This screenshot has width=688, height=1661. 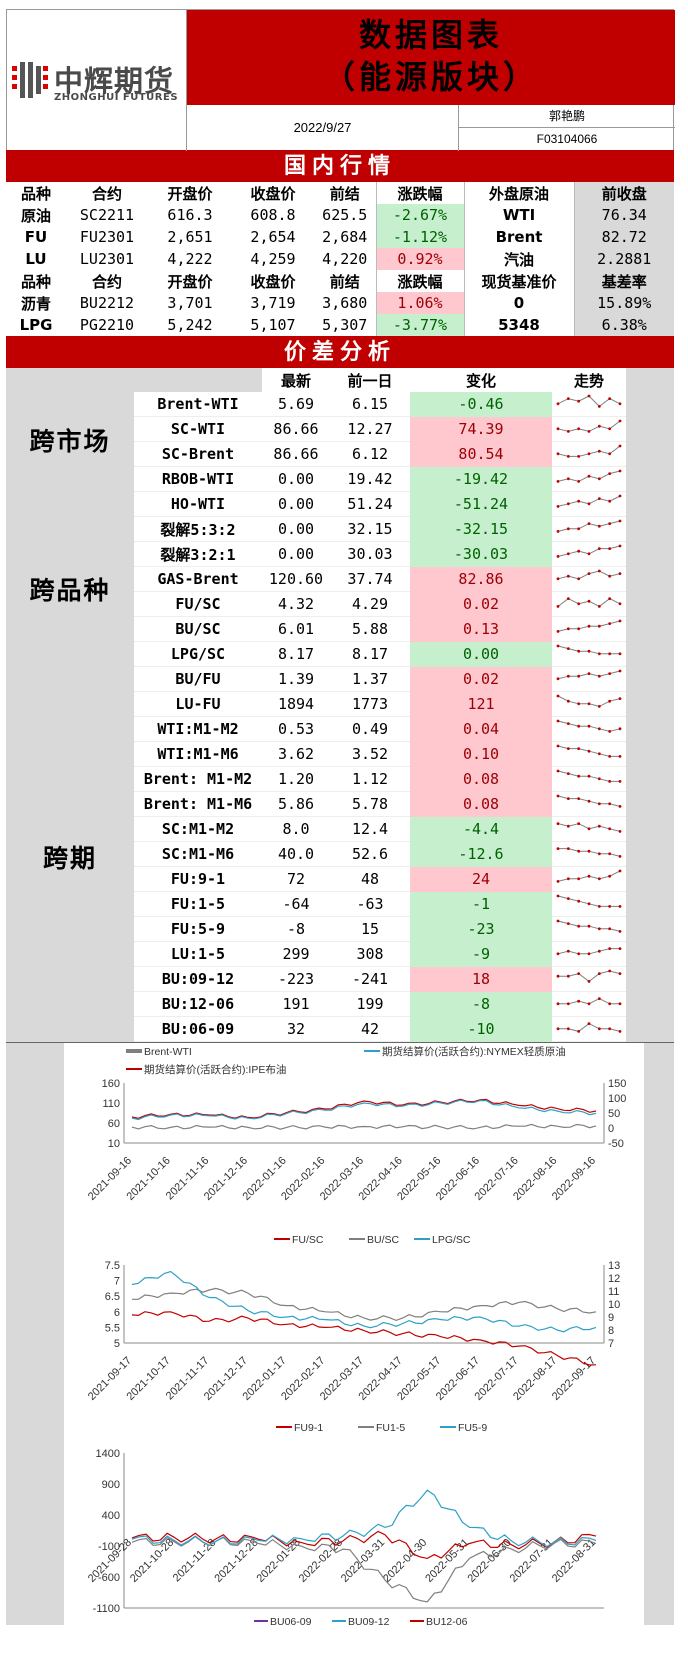 What do you see at coordinates (370, 954) in the screenshot?
I see `spread-prev: 308` at bounding box center [370, 954].